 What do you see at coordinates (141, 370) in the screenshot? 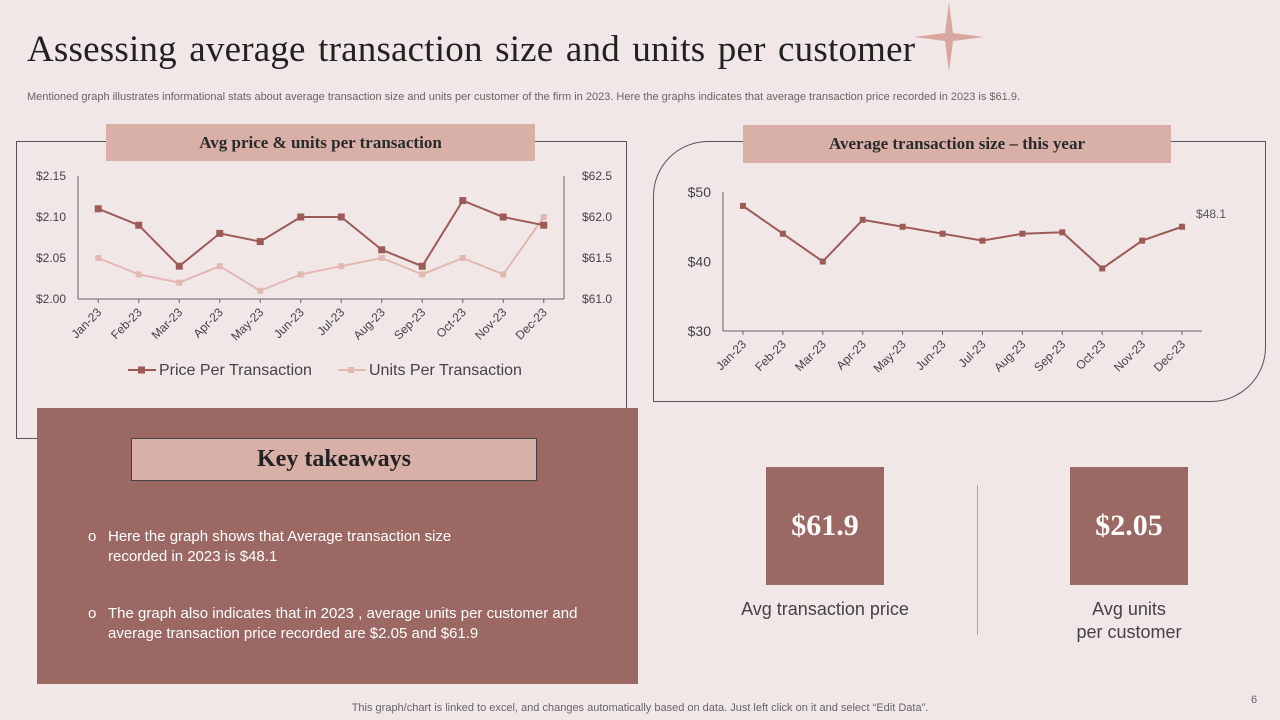
I see `chart1-legend-price-marker` at bounding box center [141, 370].